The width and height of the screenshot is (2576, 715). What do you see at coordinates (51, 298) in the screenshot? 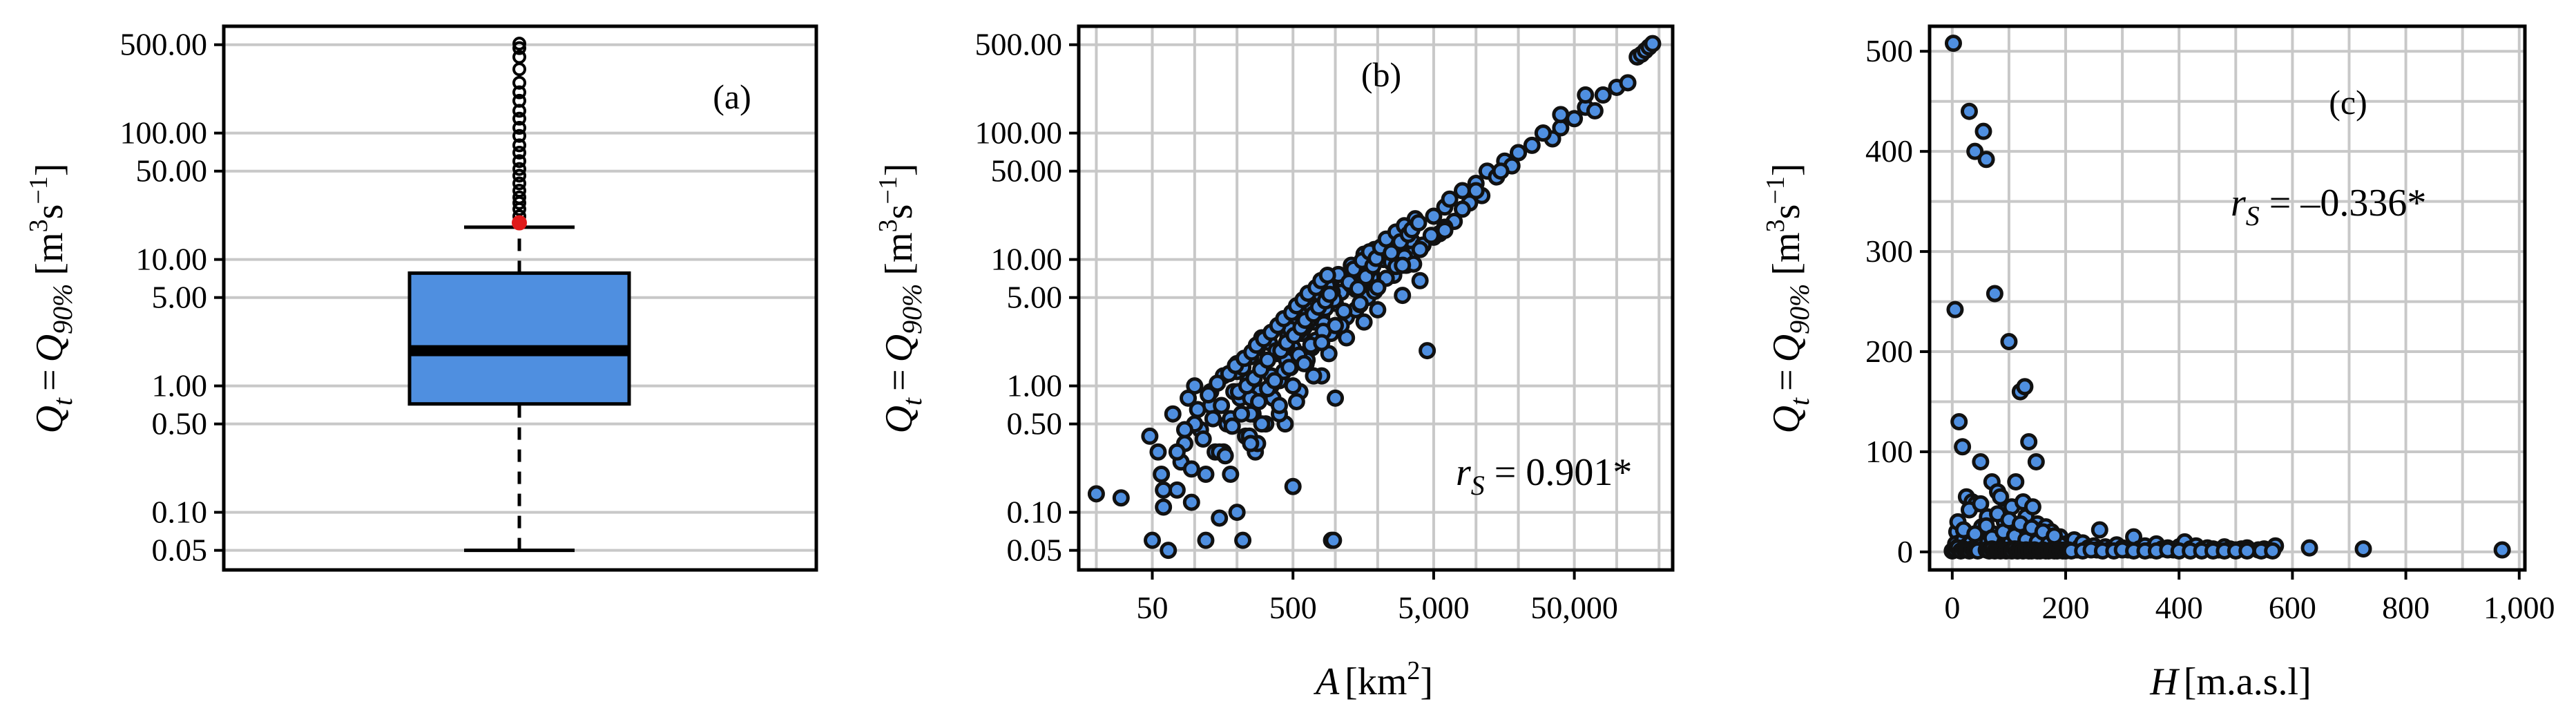
I see `panel-a-y-axis-label: Qt=Q90%[m3s−1]` at bounding box center [51, 298].